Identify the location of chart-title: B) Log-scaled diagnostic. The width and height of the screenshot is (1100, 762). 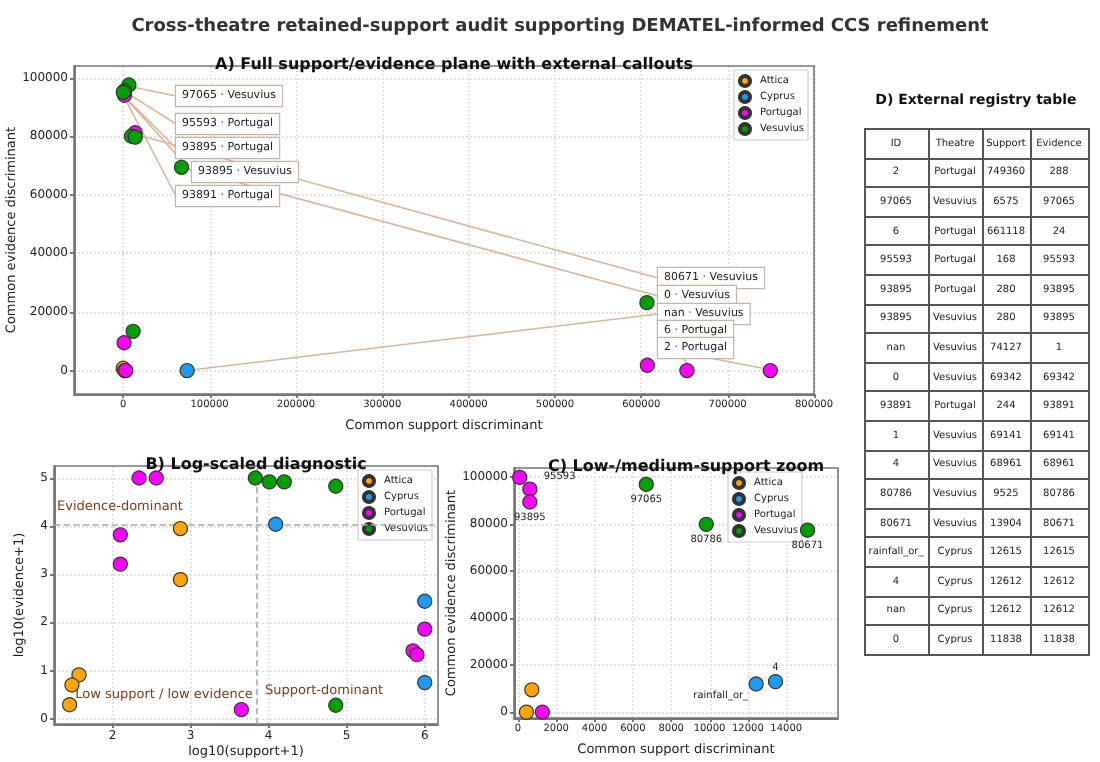
(256, 464).